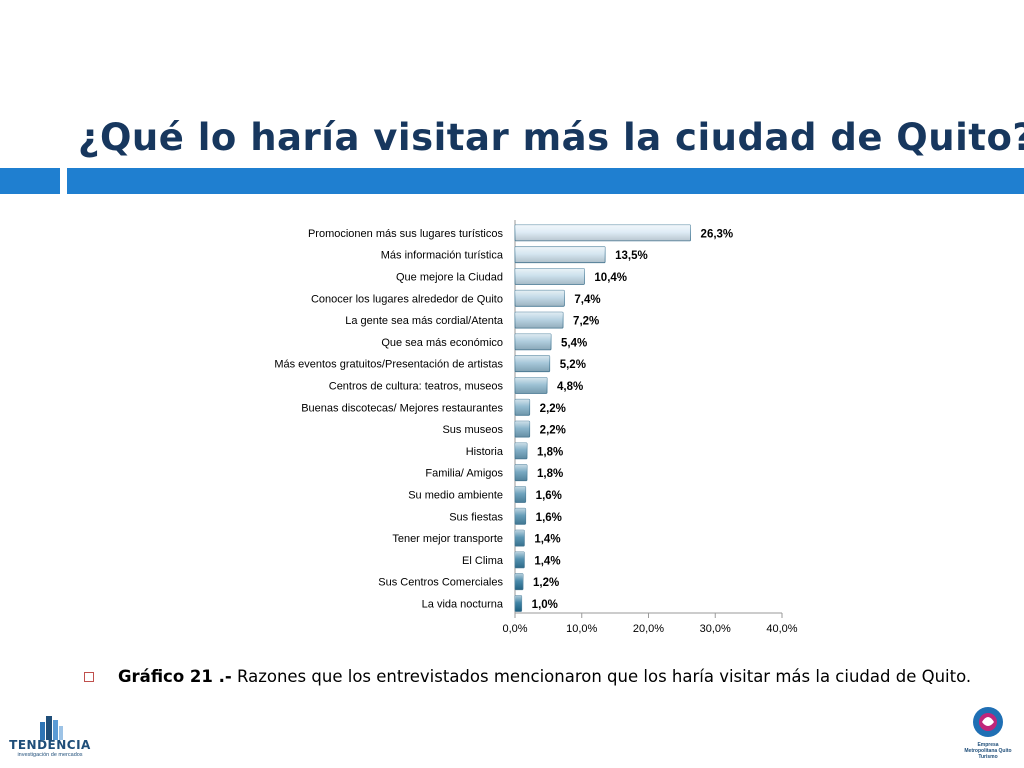 This screenshot has width=1024, height=768. Describe the element at coordinates (402, 408) in the screenshot. I see `category-label: Buenas discotecas/ Mejores restaurantes` at that location.